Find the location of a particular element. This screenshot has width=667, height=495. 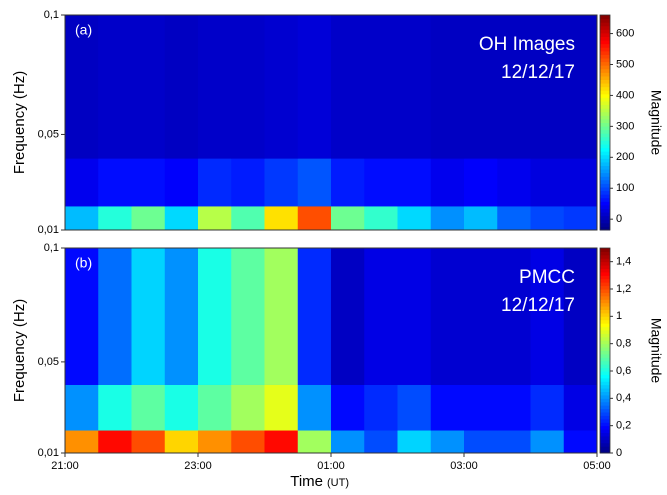

panel-title: PMCC is located at coordinates (547, 277).